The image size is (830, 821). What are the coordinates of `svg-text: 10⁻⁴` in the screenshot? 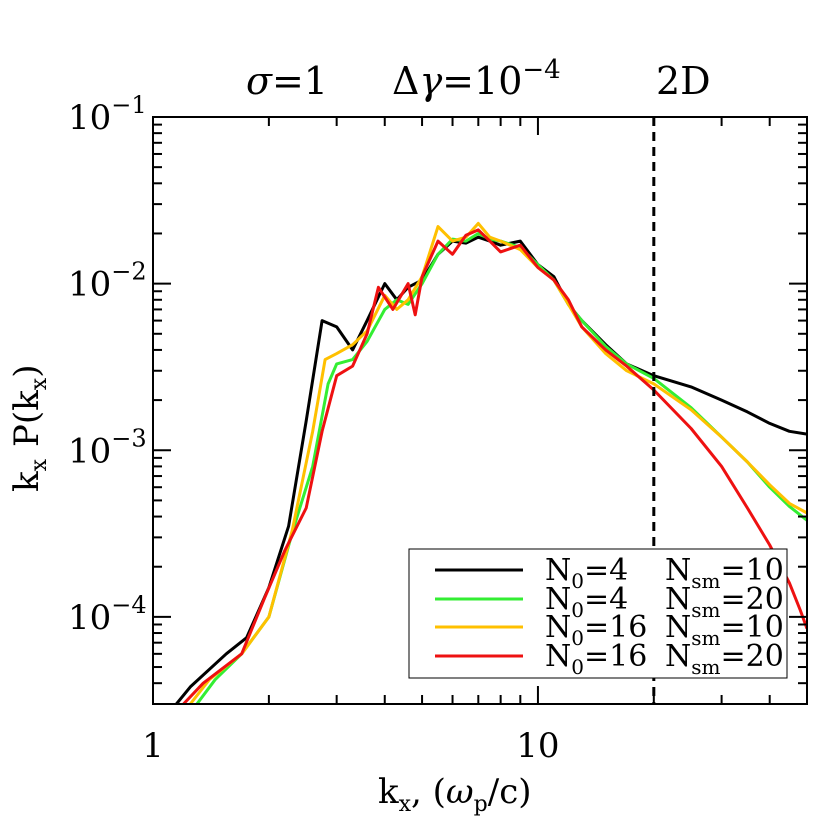 It's located at (107, 614).